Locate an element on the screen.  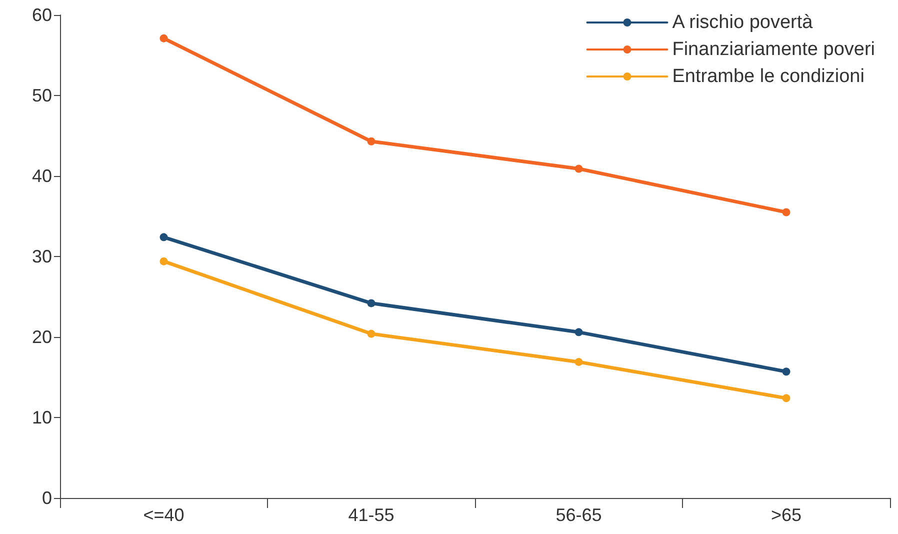
x-tick-label: 41-55 is located at coordinates (371, 515).